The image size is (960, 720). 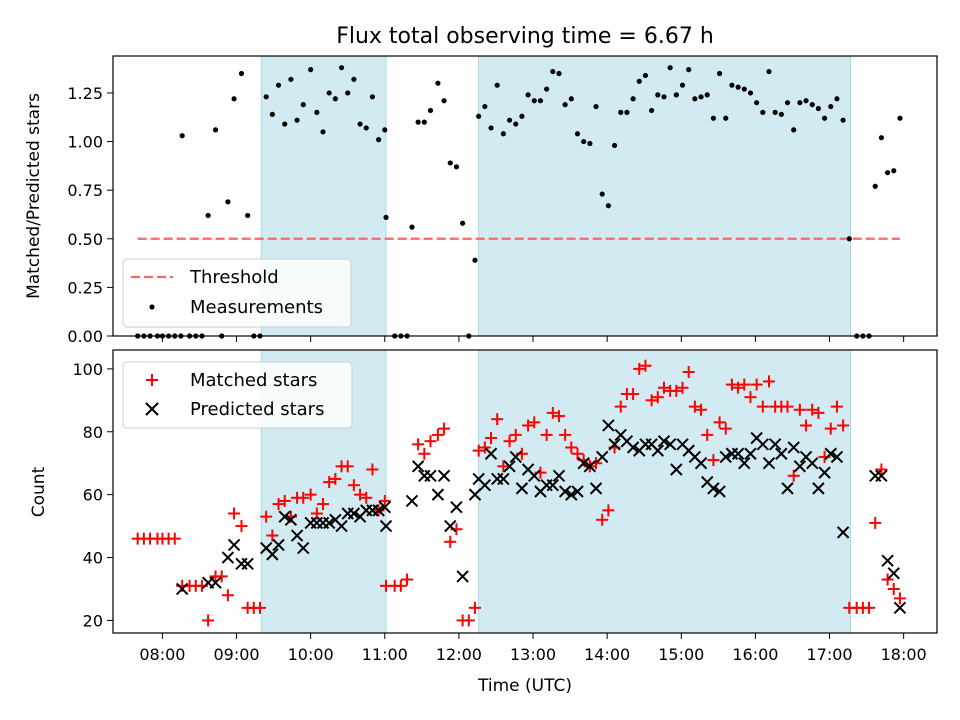 I want to click on legend-measurement-swatch, so click(x=152, y=307).